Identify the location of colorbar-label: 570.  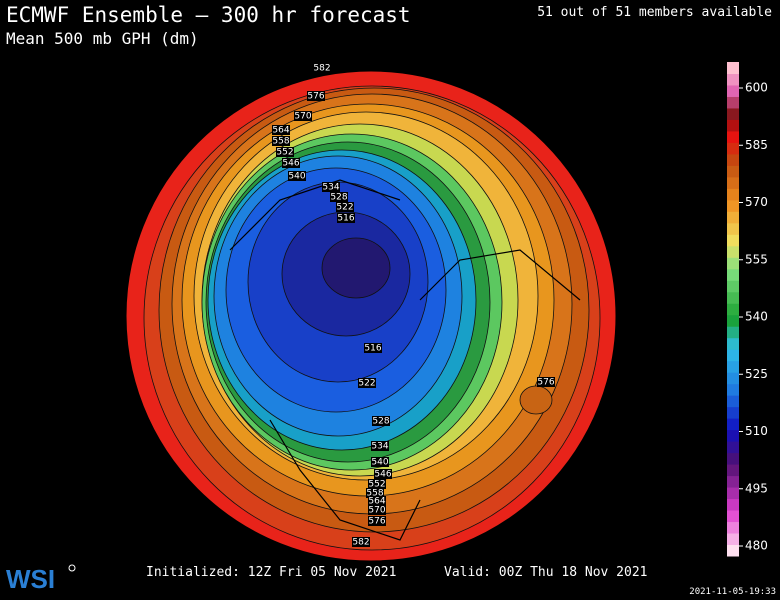
(756, 202).